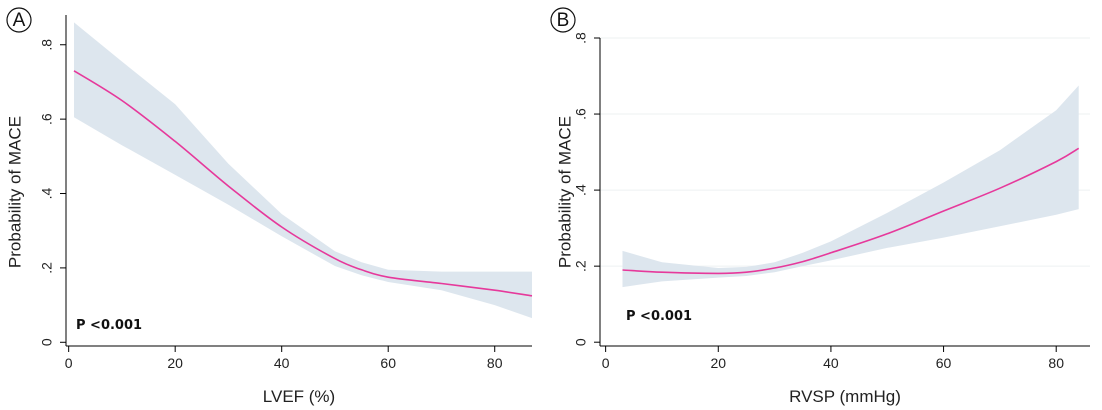  I want to click on panel-label: A, so click(19, 20).